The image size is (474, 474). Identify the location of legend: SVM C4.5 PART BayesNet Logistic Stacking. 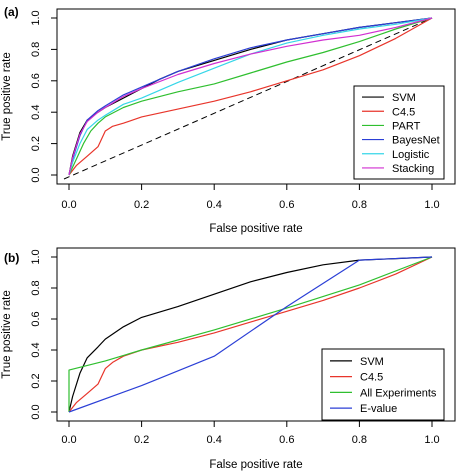
(399, 132).